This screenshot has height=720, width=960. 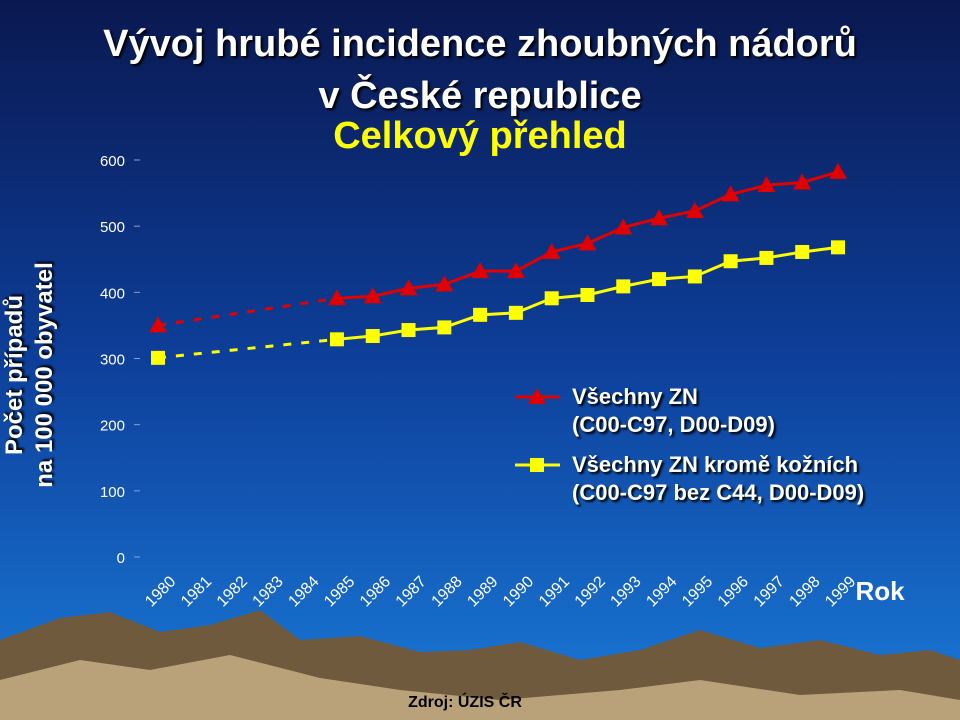 I want to click on source: Zdroj: ÚZIS ČR, so click(x=465, y=701).